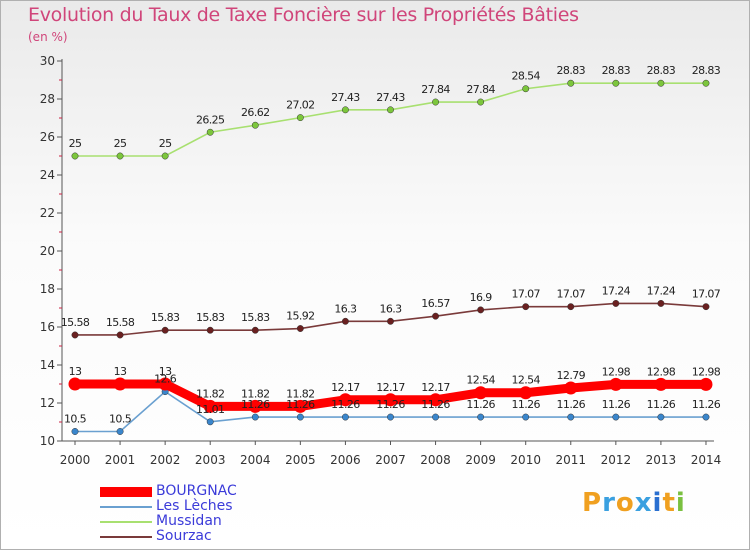 The width and height of the screenshot is (750, 550). What do you see at coordinates (435, 460) in the screenshot?
I see `x-tick-label: 2008` at bounding box center [435, 460].